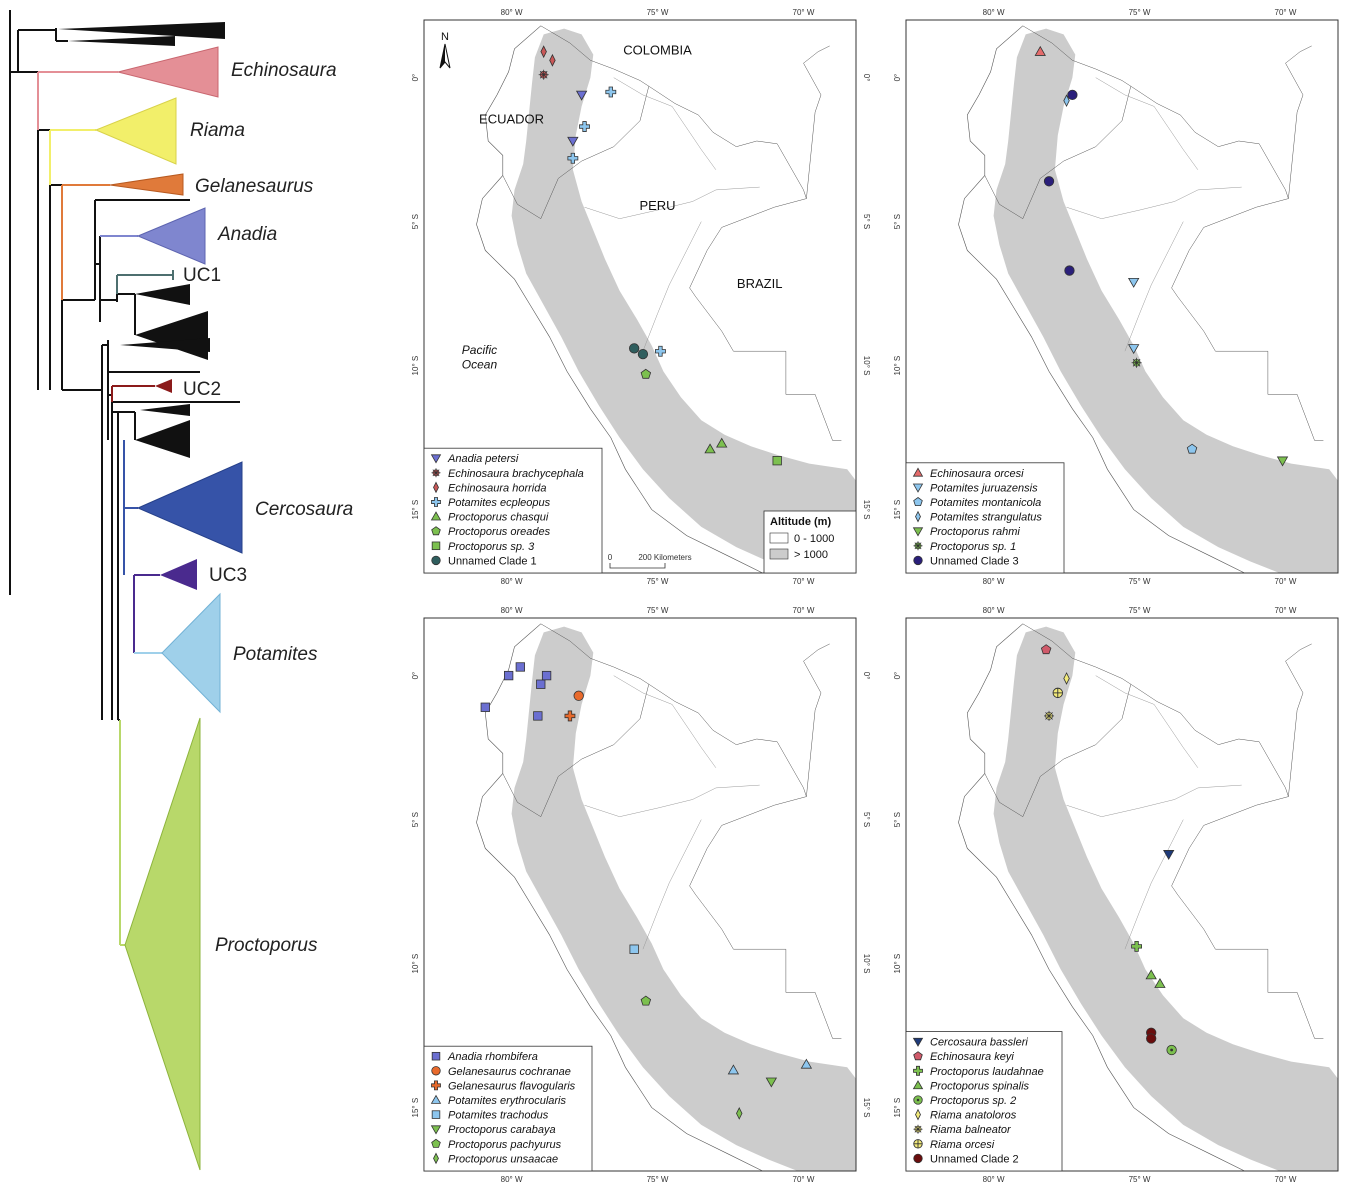  What do you see at coordinates (275, 654) in the screenshot?
I see `potamites-label: Potamites` at bounding box center [275, 654].